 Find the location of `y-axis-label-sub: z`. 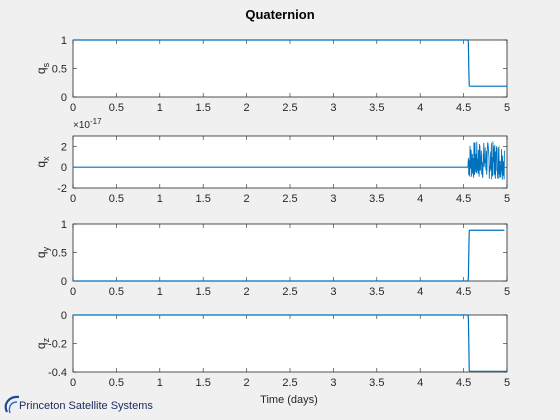

y-axis-label-sub: z is located at coordinates (46, 339).